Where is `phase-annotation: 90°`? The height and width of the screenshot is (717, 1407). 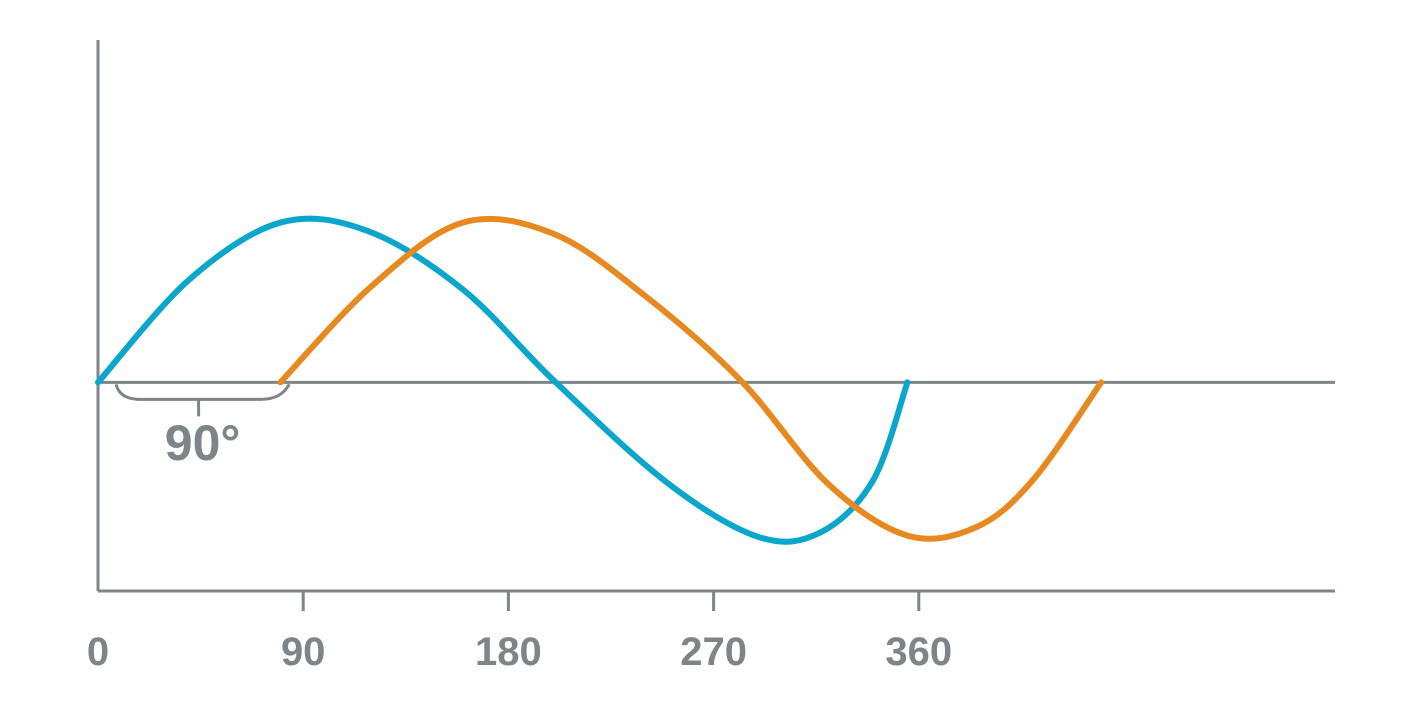 phase-annotation: 90° is located at coordinates (202, 427).